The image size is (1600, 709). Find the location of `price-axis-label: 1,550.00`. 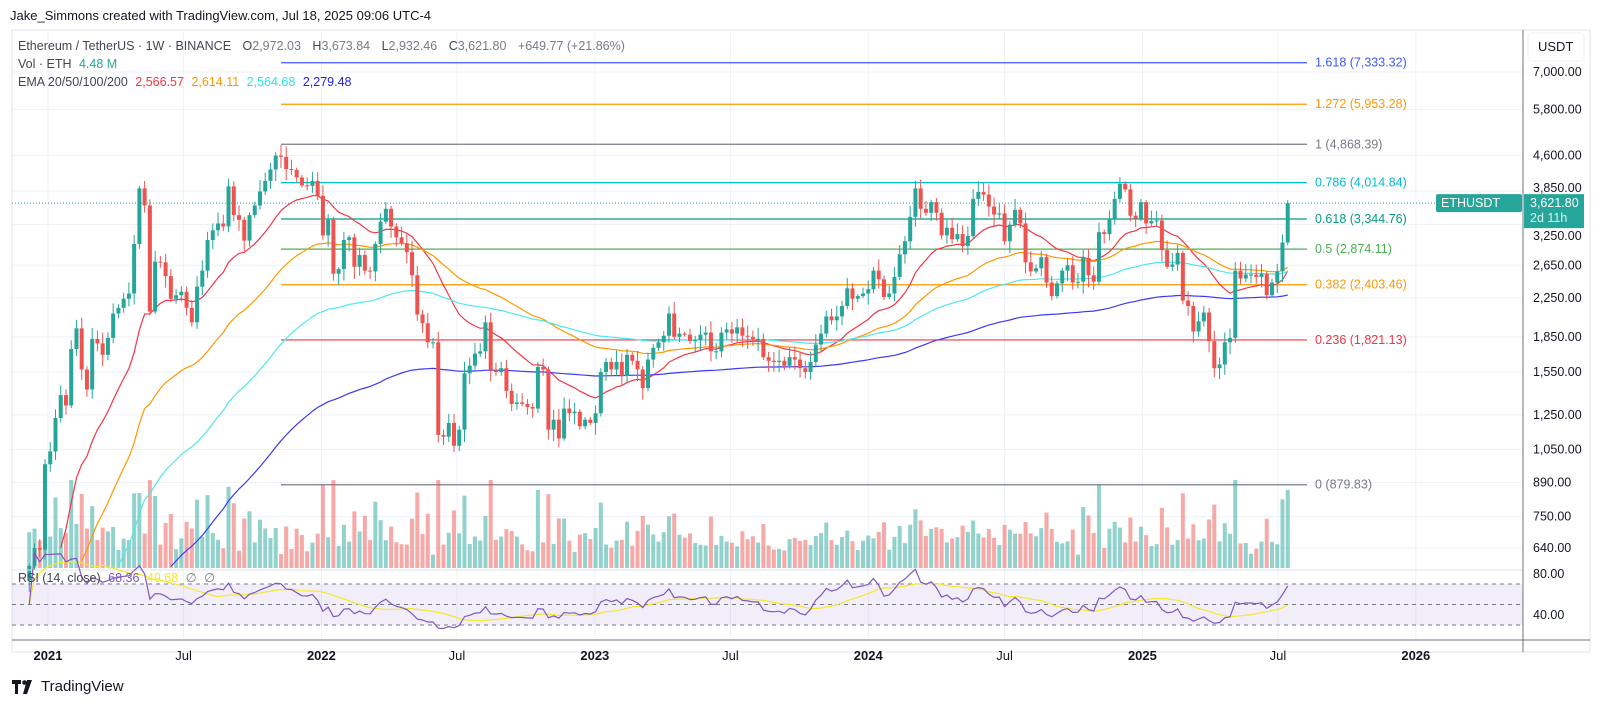

price-axis-label: 1,550.00 is located at coordinates (1557, 372).